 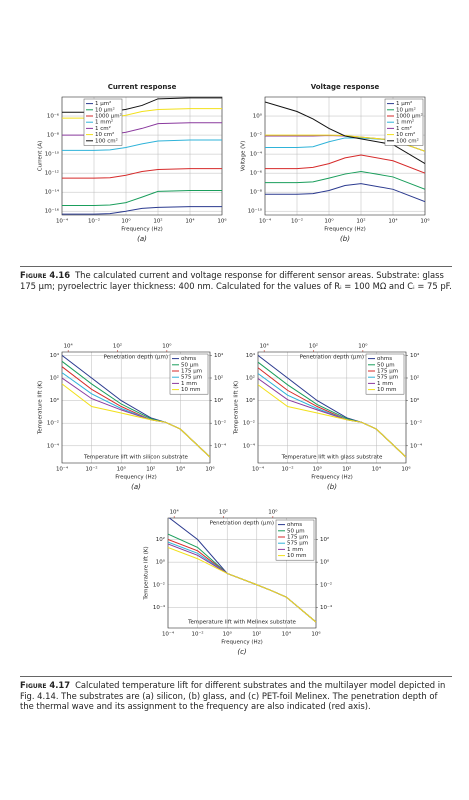 I want to click on series-group, so click(x=332, y=406).